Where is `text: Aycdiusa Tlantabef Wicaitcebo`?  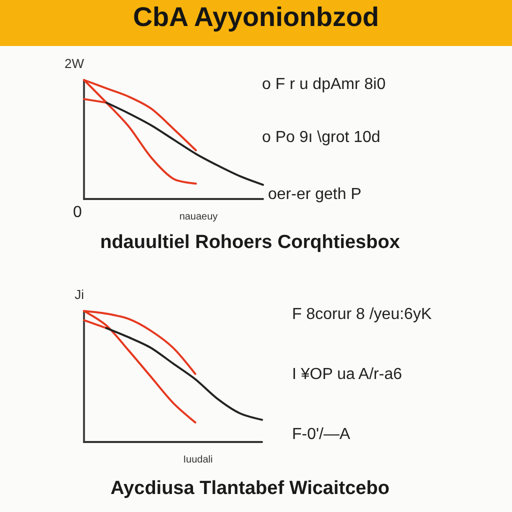
text: Aycdiusa Tlantabef Wicaitcebo is located at coordinates (250, 489).